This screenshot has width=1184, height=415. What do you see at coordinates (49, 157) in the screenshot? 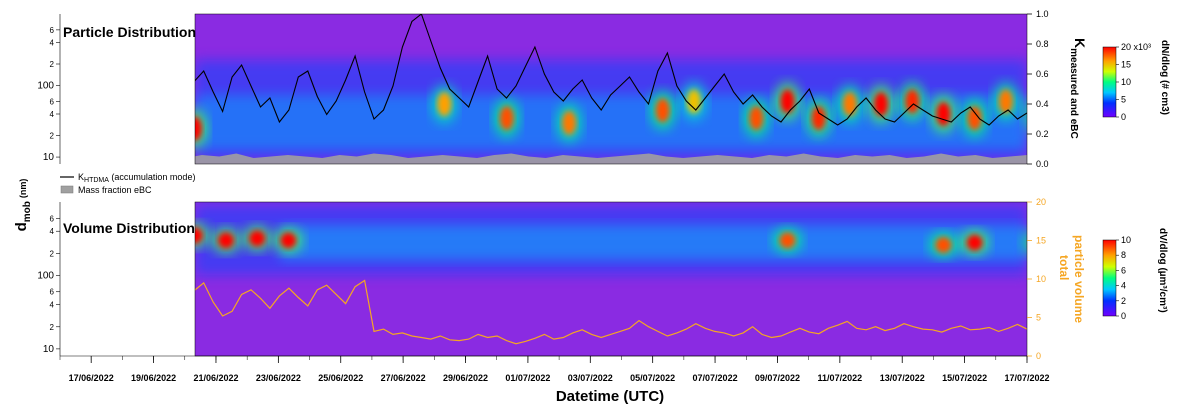
I see `left-tick-label: 10` at bounding box center [49, 157].